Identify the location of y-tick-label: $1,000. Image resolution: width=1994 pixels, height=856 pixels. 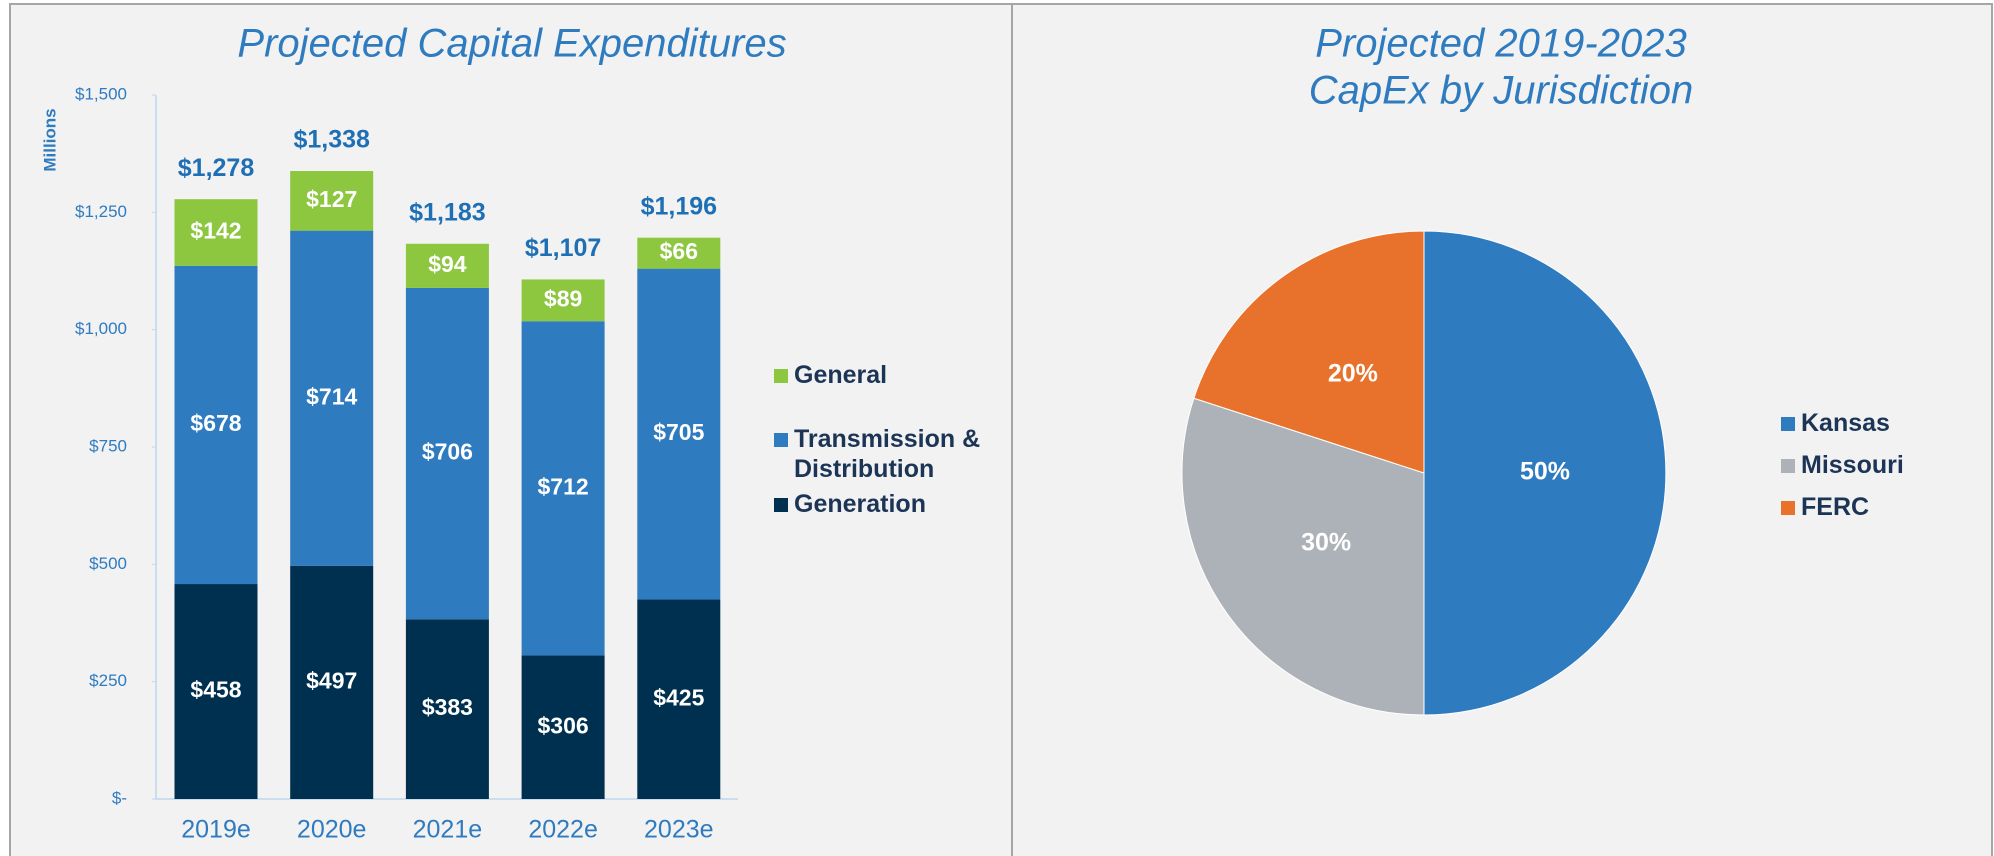
(101, 328).